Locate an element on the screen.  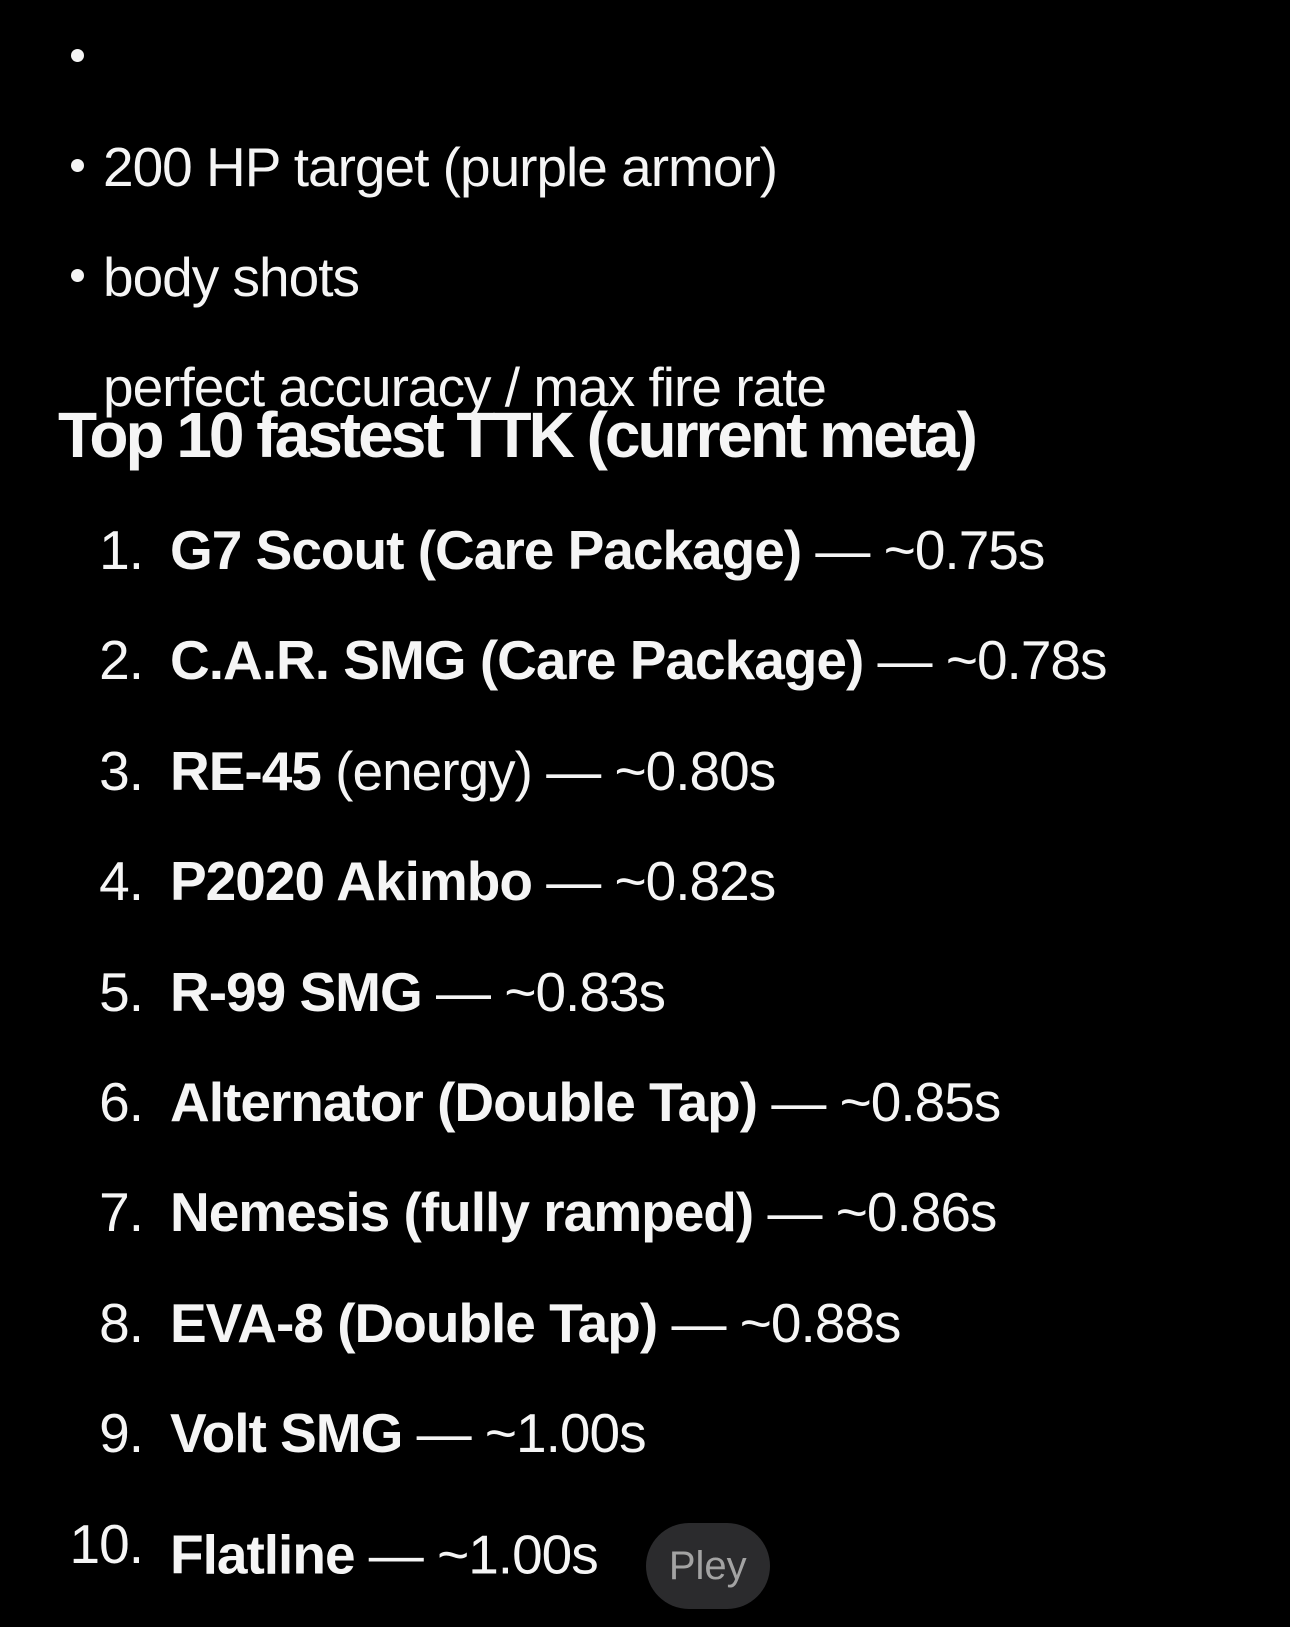
list-item: 9. Volt SMG — ~1.00s is located at coordinates (645, 1433).